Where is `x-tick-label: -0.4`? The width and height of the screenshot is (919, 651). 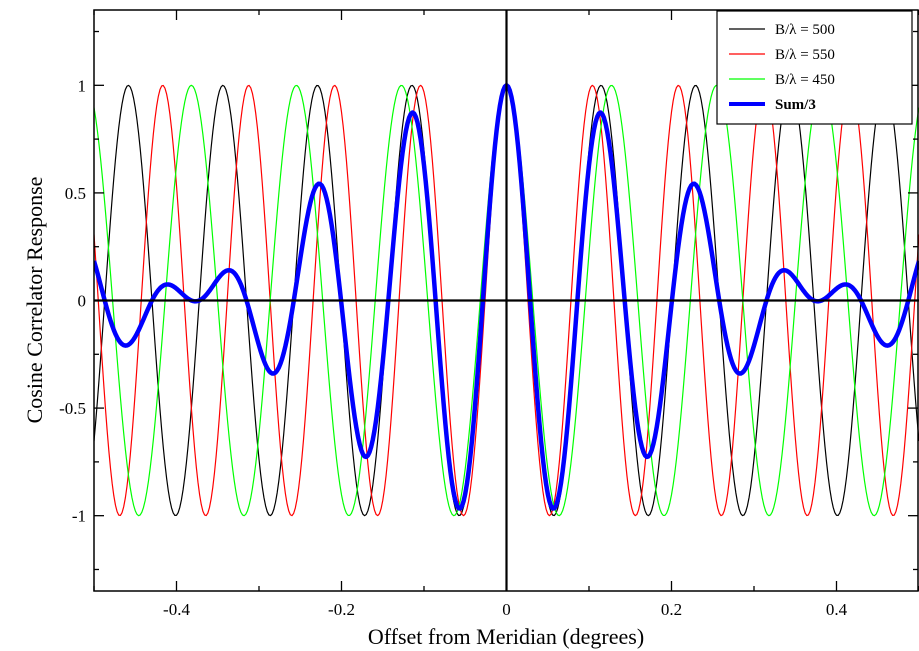
x-tick-label: -0.4 is located at coordinates (176, 609).